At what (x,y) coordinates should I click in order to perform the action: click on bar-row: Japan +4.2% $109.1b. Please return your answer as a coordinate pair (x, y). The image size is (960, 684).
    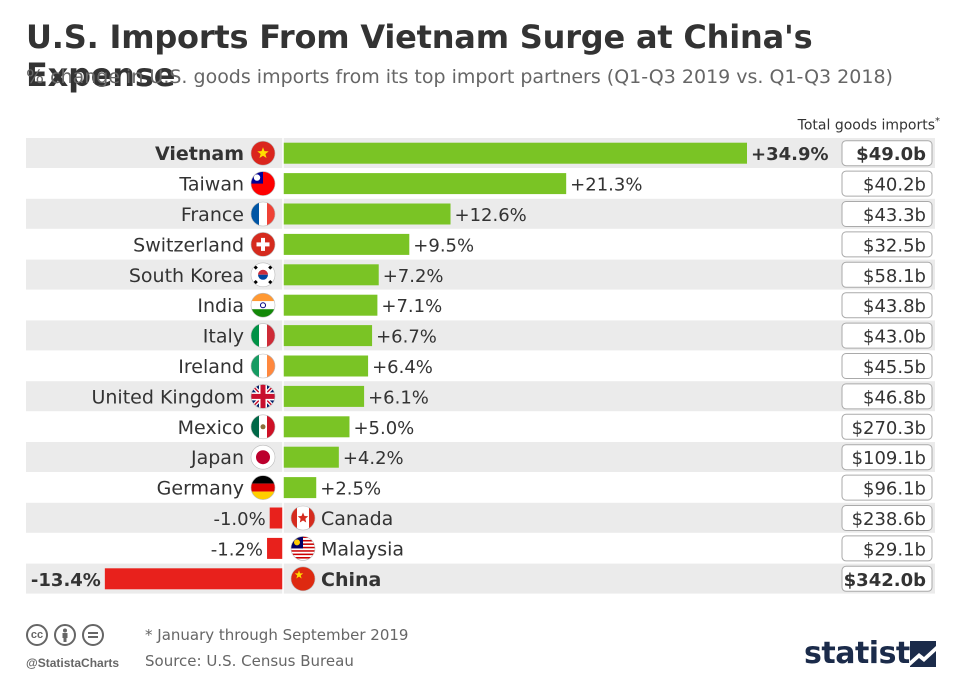
    Looking at the image, I should click on (480, 457).